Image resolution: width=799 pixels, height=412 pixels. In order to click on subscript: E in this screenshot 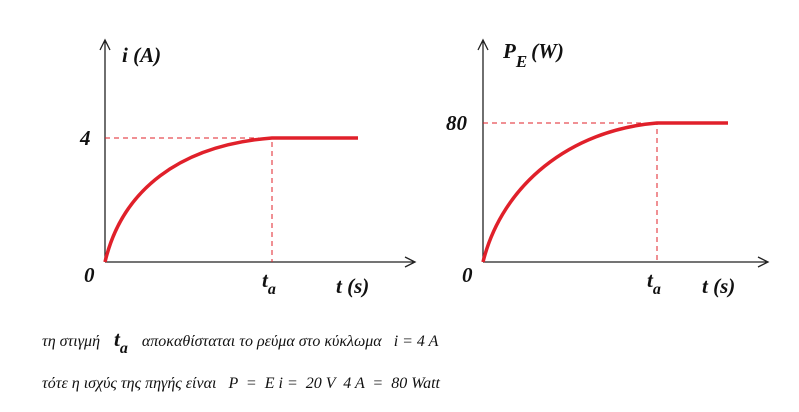, I will do `click(521, 61)`.